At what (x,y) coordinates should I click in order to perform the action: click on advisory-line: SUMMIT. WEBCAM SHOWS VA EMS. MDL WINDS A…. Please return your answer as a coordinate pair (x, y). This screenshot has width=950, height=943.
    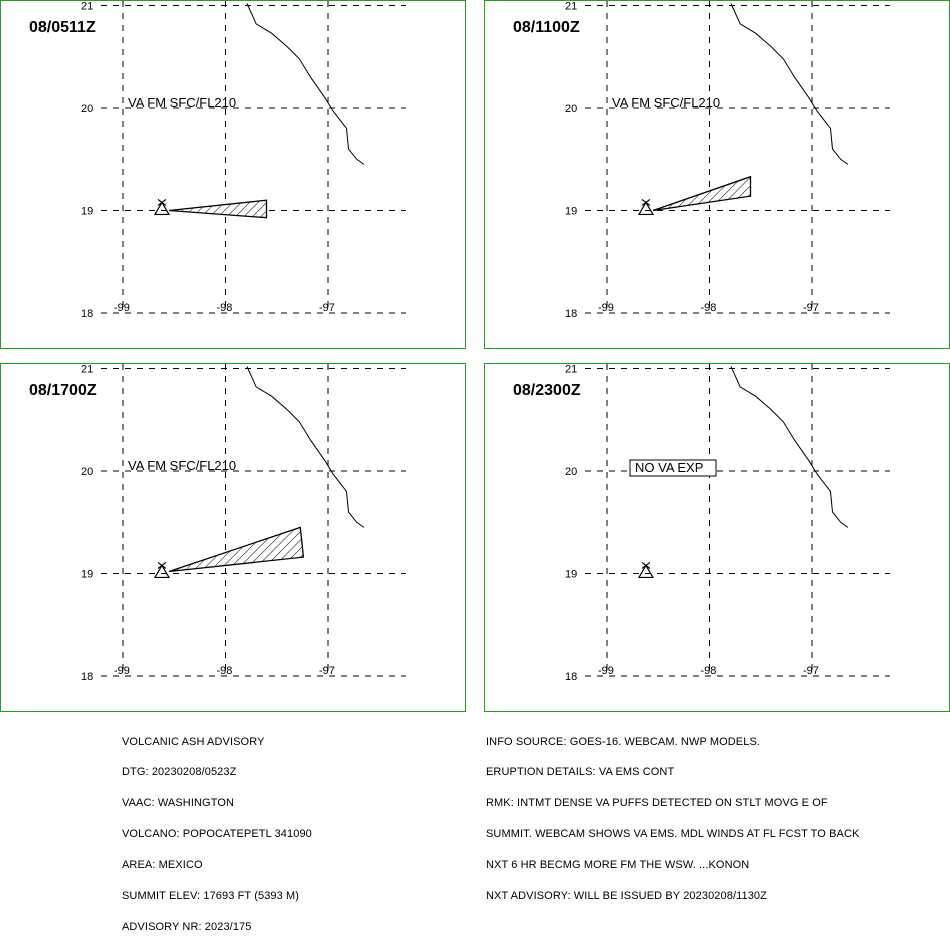
    Looking at the image, I should click on (673, 834).